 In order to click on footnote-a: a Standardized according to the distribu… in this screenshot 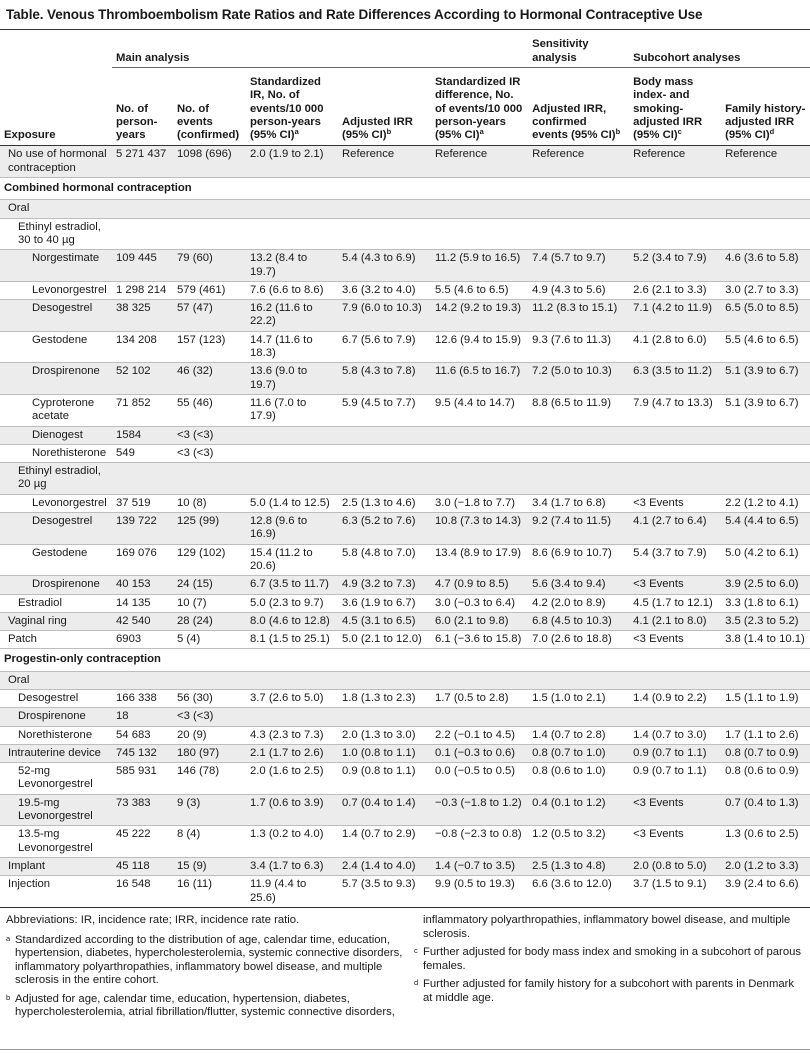, I will do `click(206, 961)`.